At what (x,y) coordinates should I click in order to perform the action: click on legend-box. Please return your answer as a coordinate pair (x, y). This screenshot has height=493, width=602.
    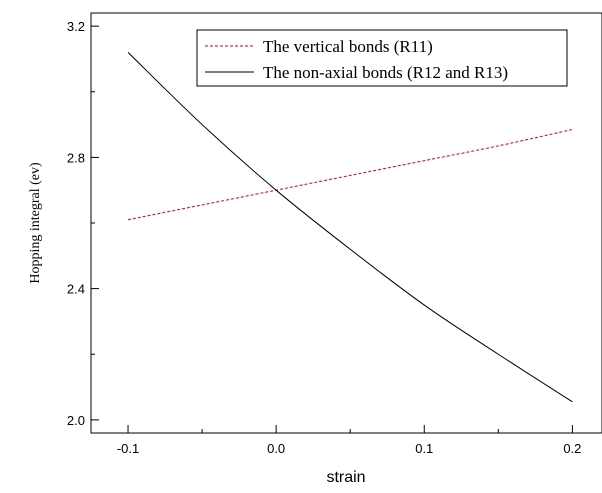
    Looking at the image, I should click on (382, 58).